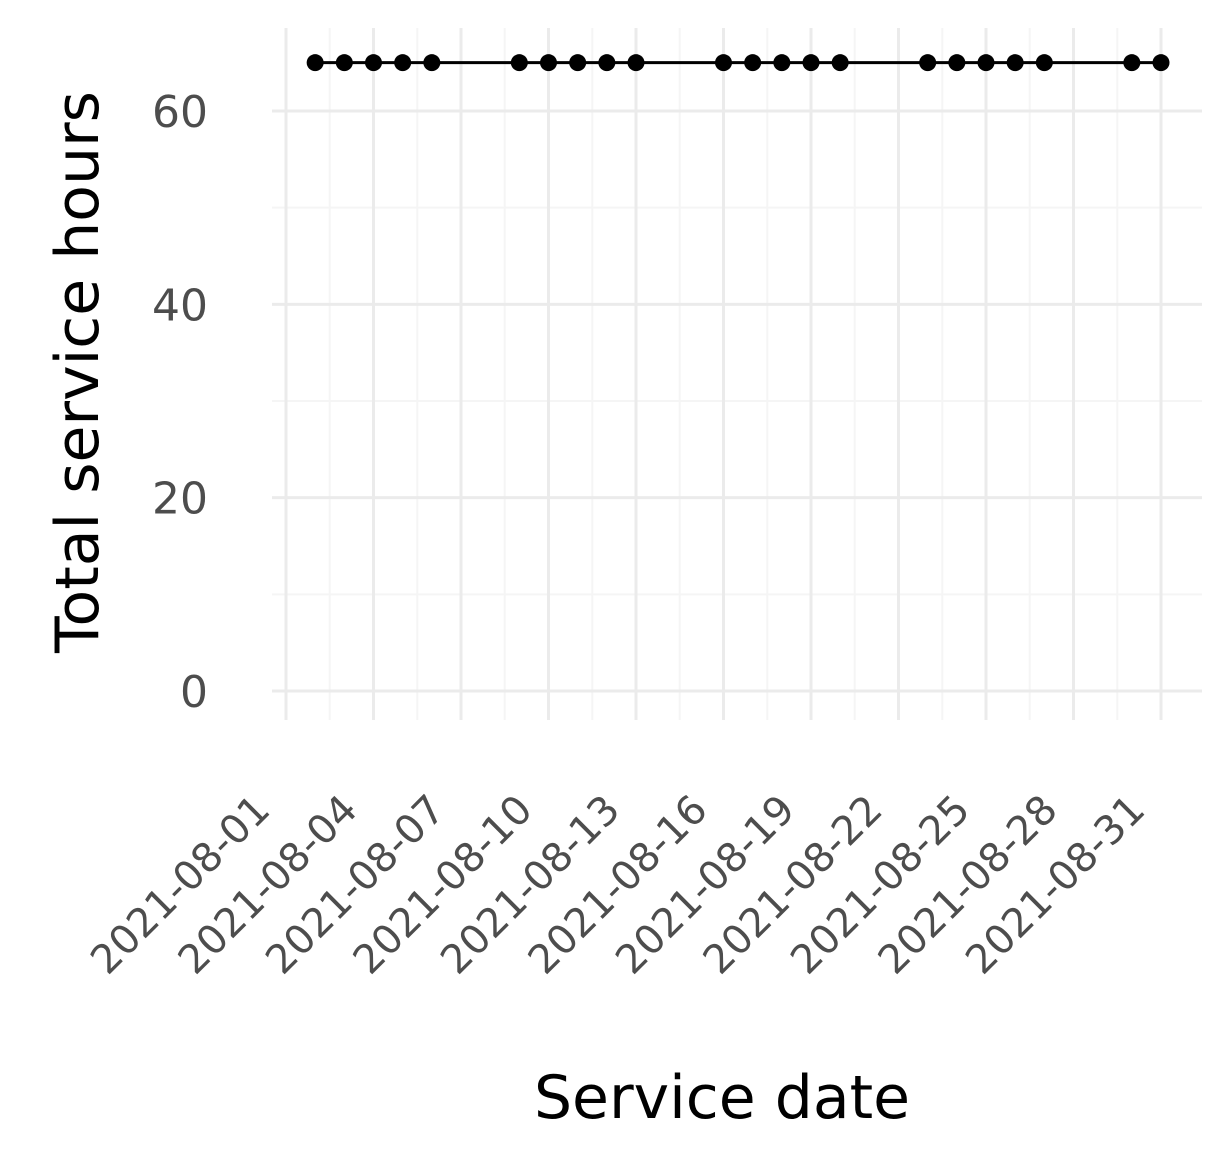  What do you see at coordinates (180, 305) in the screenshot?
I see `y-tick-label: 40` at bounding box center [180, 305].